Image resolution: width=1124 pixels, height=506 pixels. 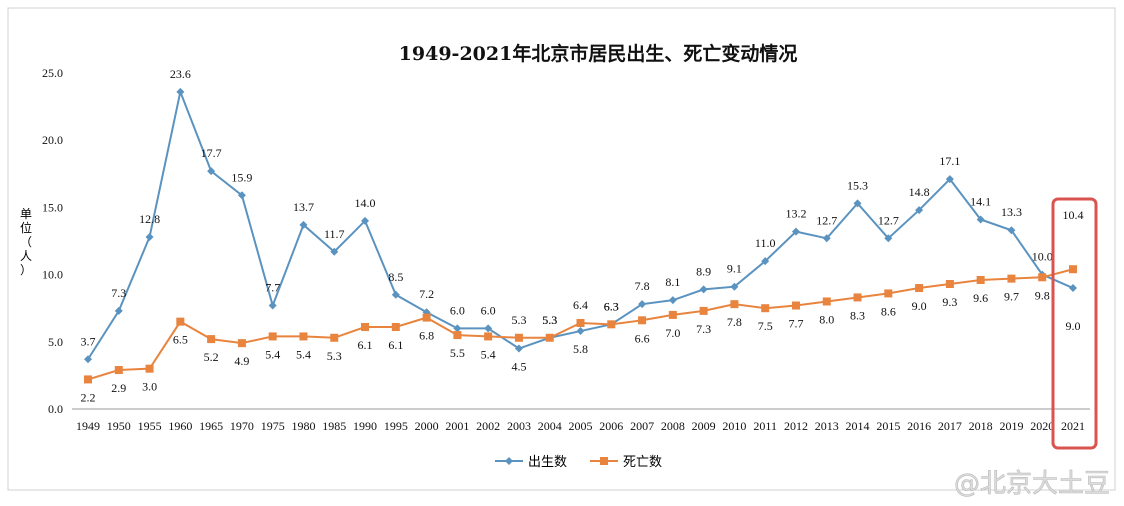 I want to click on data-label: 8.6, so click(x=888, y=311).